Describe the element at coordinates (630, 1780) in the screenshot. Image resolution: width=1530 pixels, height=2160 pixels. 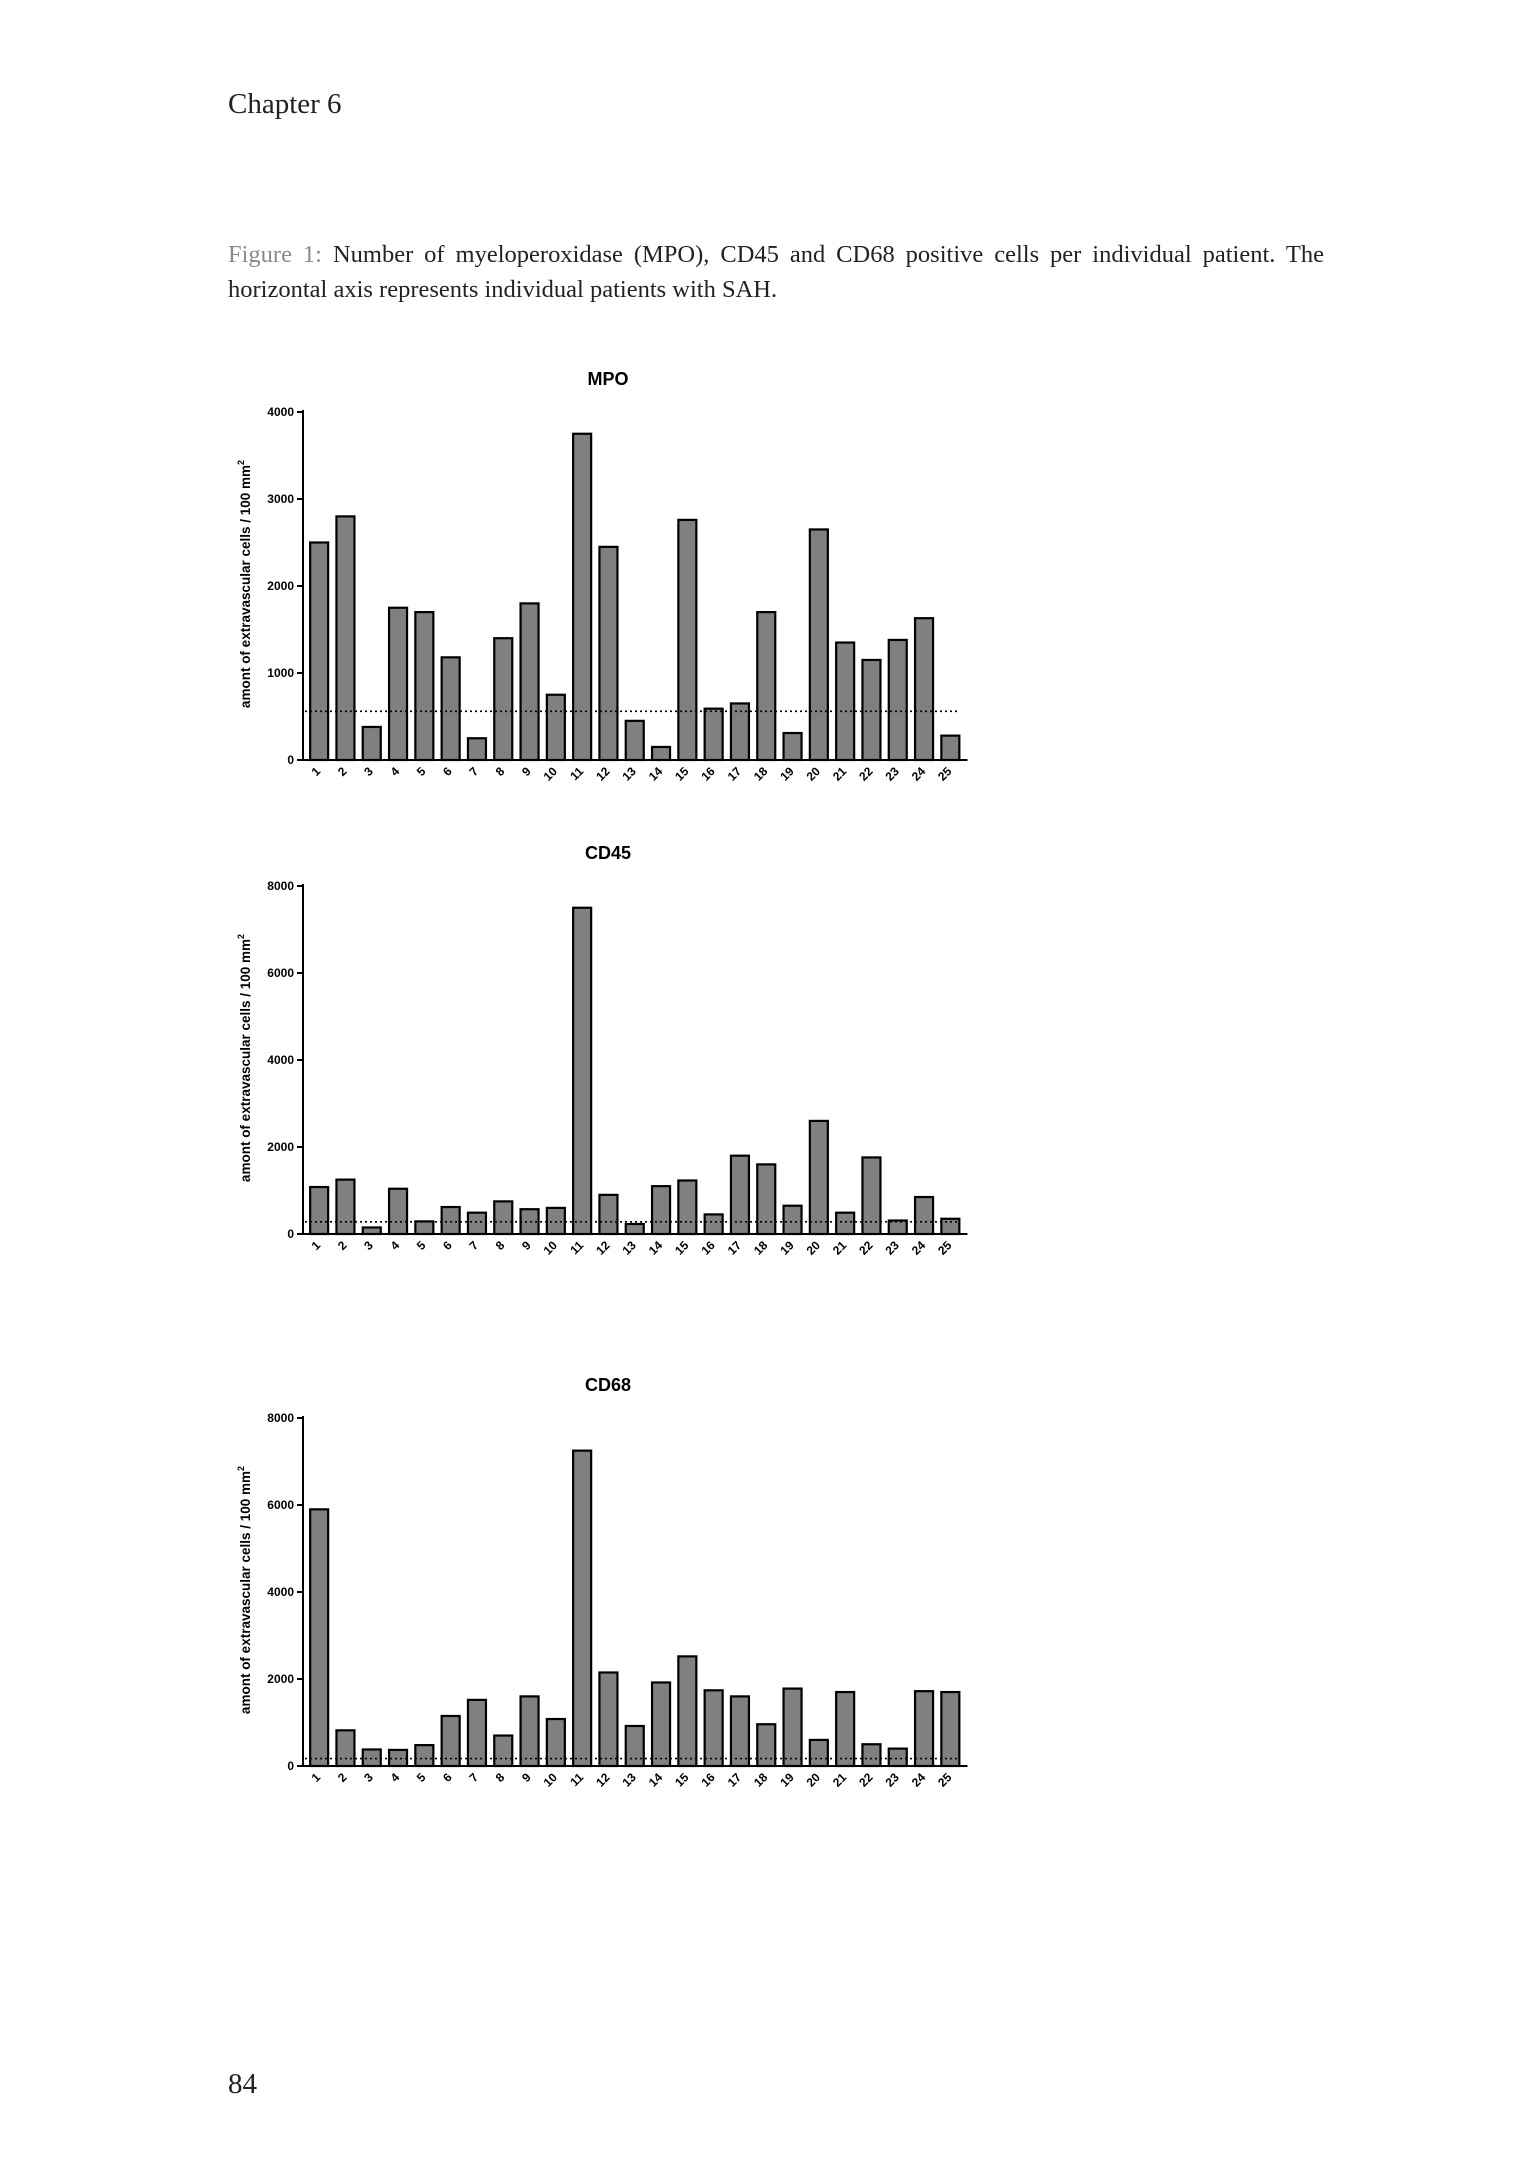
I see `cd68-x-tick-label: 13` at that location.